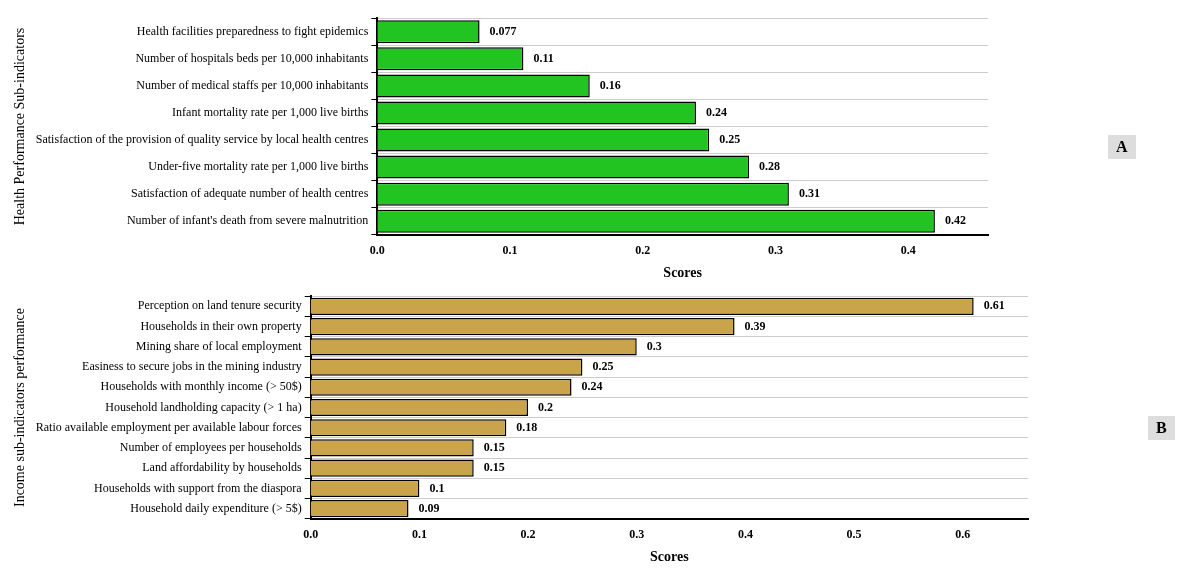  I want to click on data-label: 0.2, so click(546, 406).